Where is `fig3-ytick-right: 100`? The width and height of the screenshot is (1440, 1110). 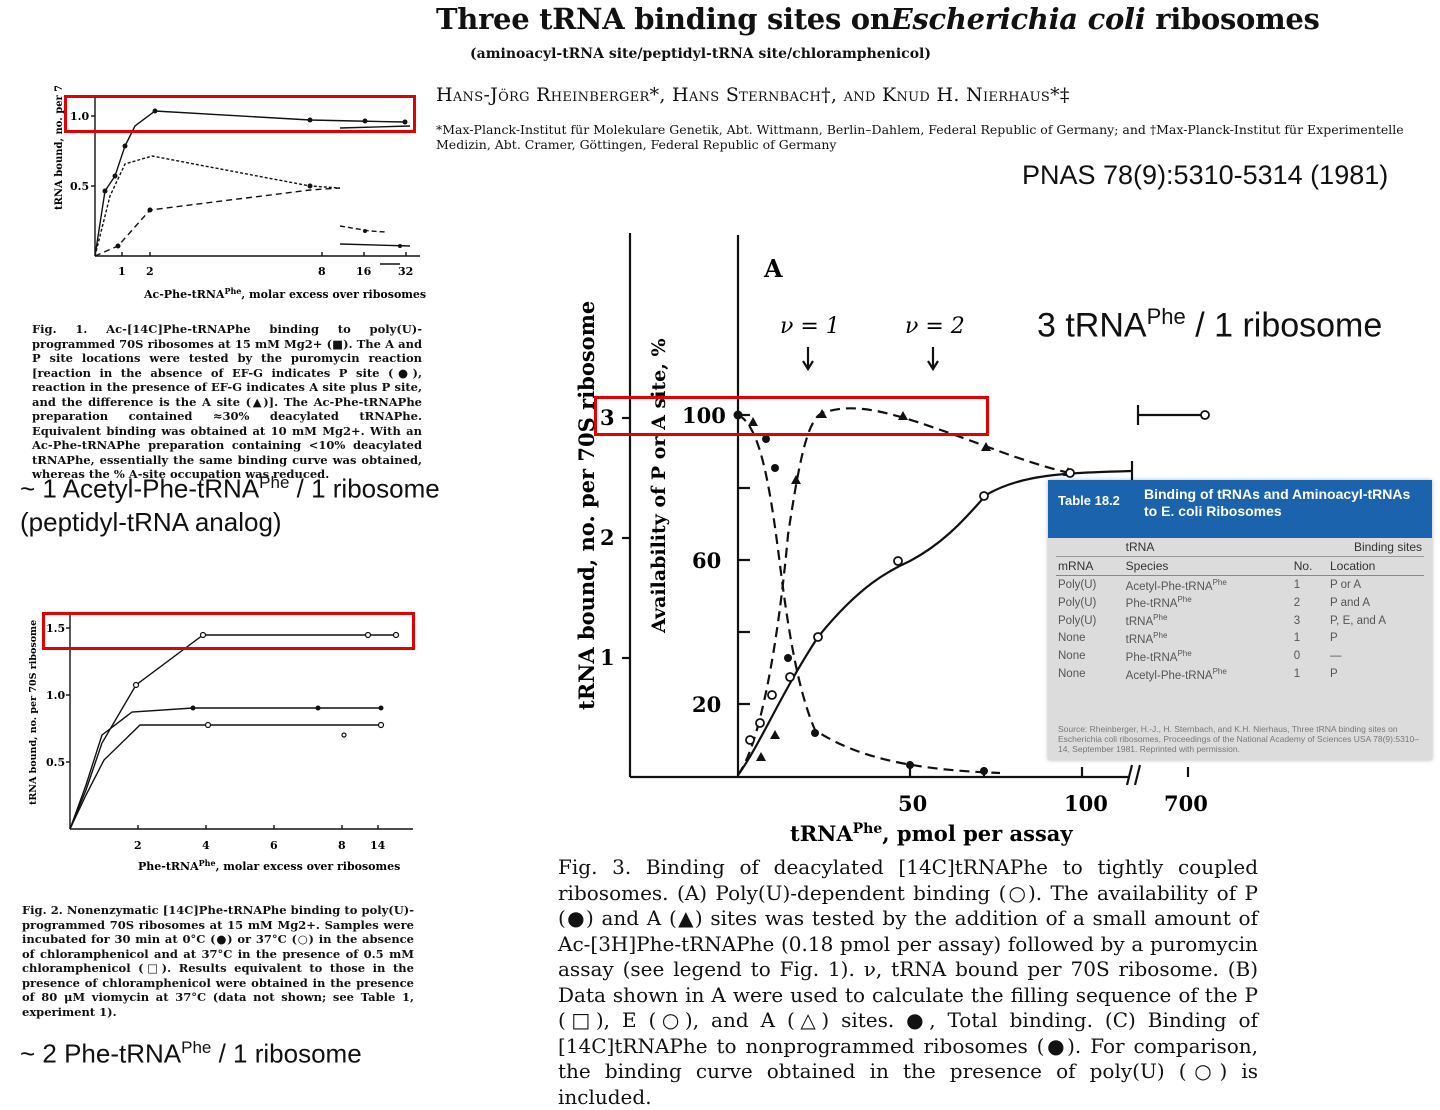
fig3-ytick-right: 100 is located at coordinates (704, 415).